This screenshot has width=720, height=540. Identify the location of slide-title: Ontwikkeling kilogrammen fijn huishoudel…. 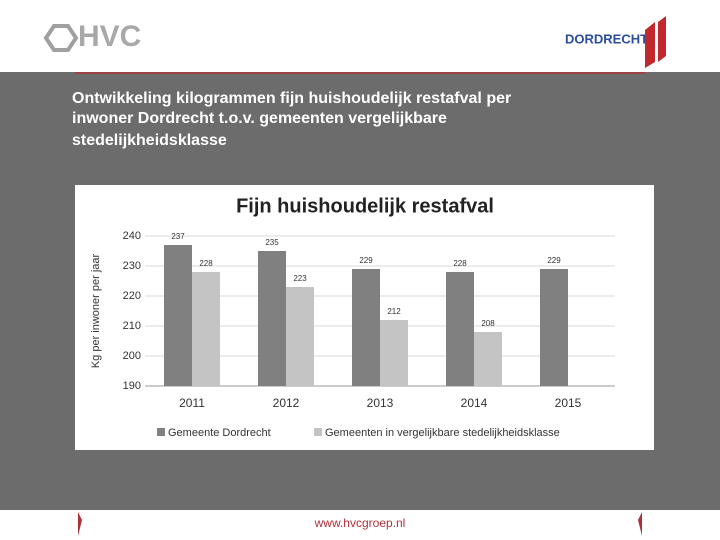
(291, 98).